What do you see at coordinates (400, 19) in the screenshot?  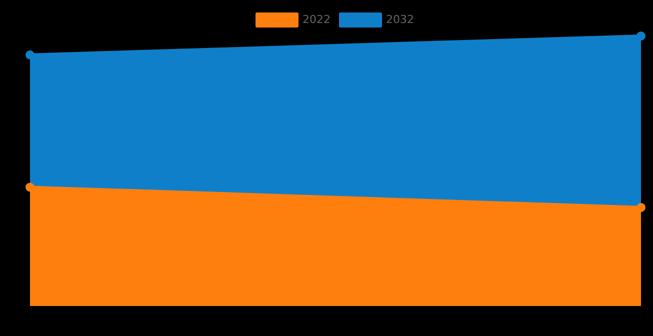 I see `legend-label: 2032` at bounding box center [400, 19].